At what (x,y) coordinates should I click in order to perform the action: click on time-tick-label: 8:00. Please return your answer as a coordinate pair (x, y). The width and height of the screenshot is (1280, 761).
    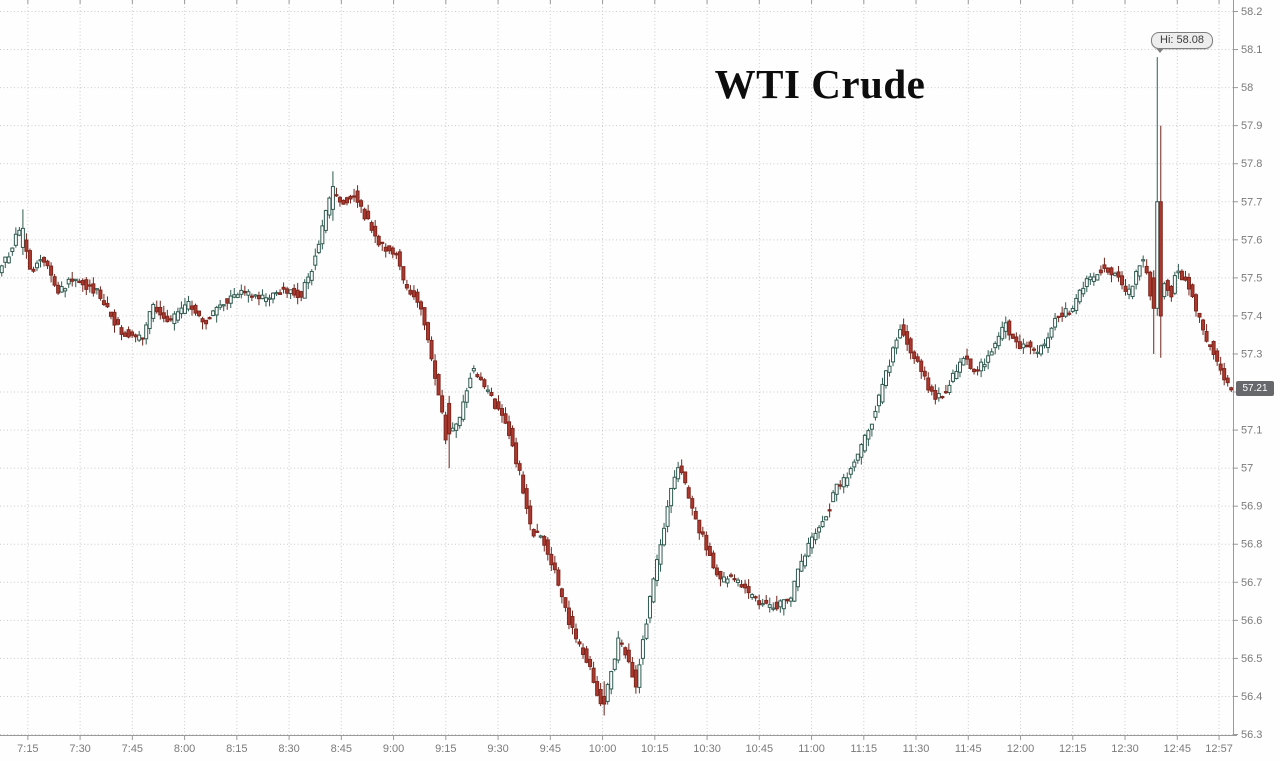
    Looking at the image, I should click on (184, 749).